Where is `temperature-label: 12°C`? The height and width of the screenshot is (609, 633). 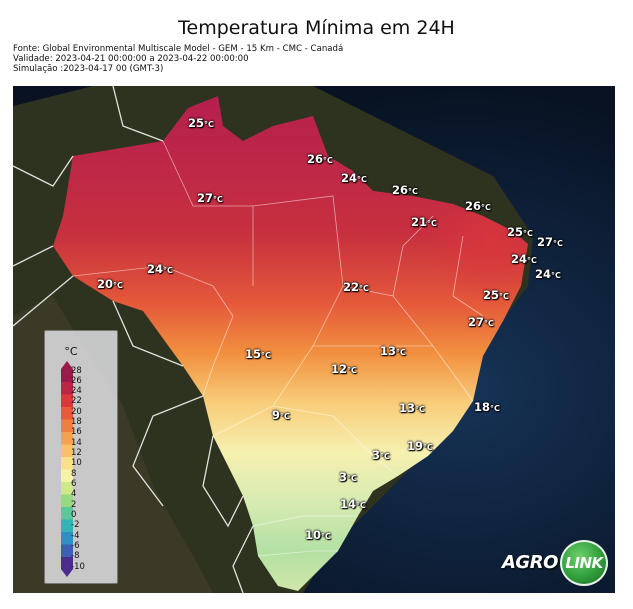
temperature-label: 12°C is located at coordinates (344, 369).